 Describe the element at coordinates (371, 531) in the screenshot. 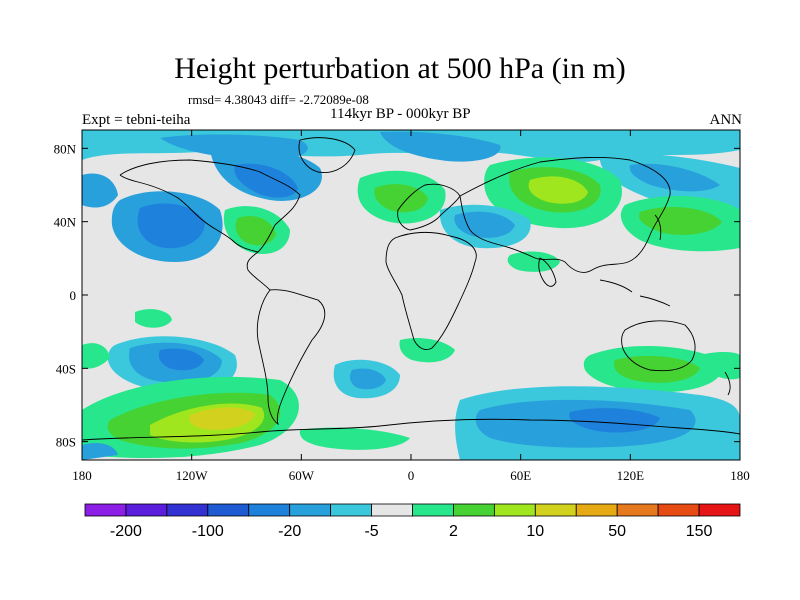

I see `colorbar-label: -5` at that location.